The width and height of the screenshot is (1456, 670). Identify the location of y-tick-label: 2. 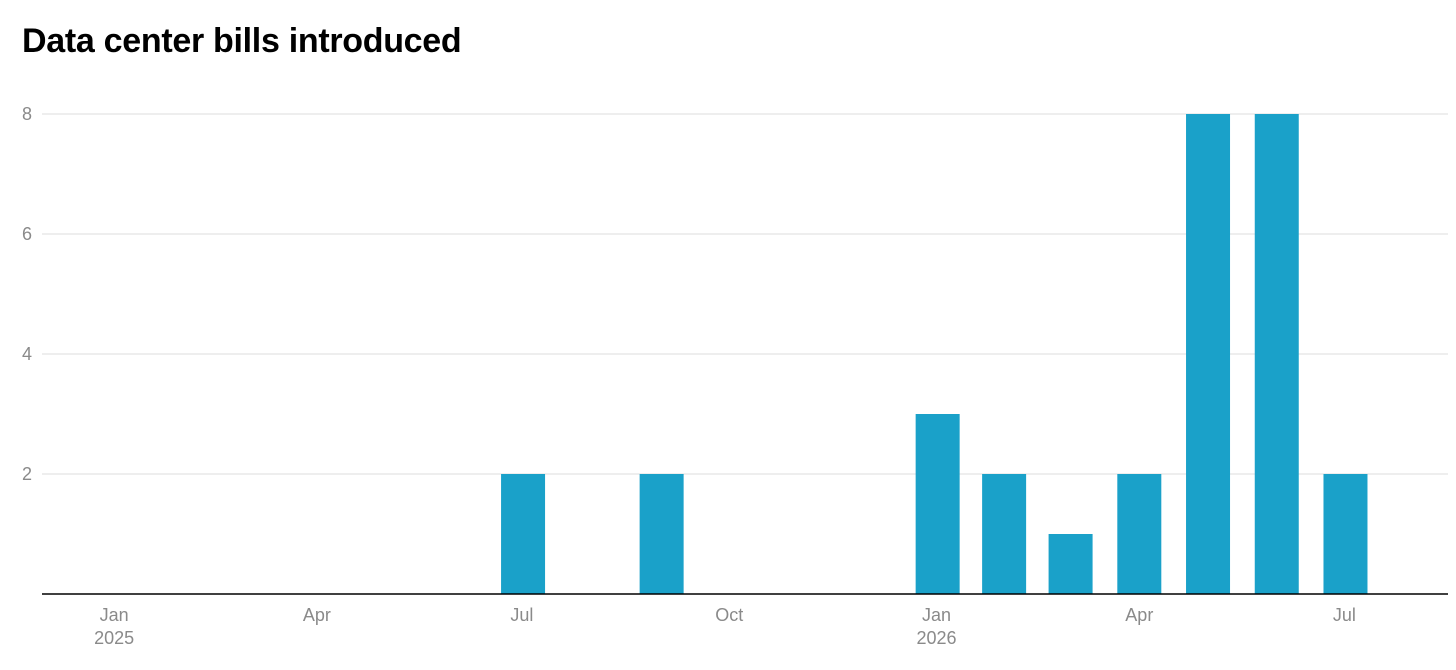
(27, 474).